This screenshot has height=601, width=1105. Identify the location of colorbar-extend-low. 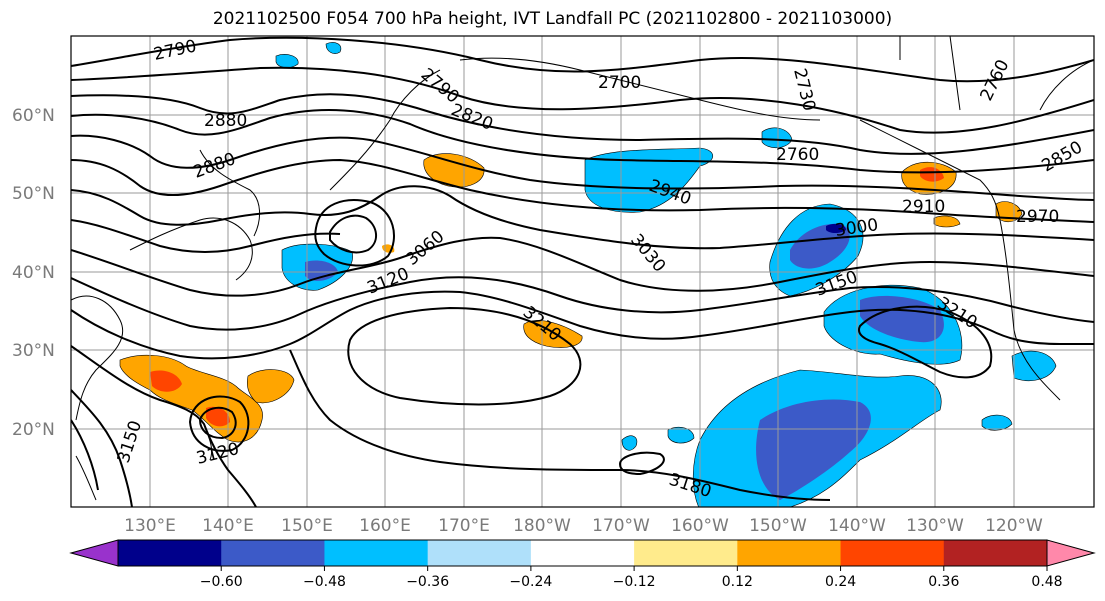
(94, 553).